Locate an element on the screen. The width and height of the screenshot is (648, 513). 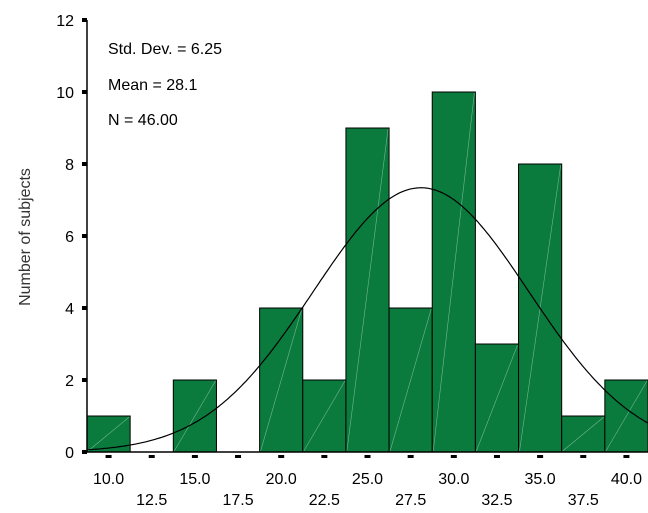
x-tick-label: 37.5 is located at coordinates (583, 500).